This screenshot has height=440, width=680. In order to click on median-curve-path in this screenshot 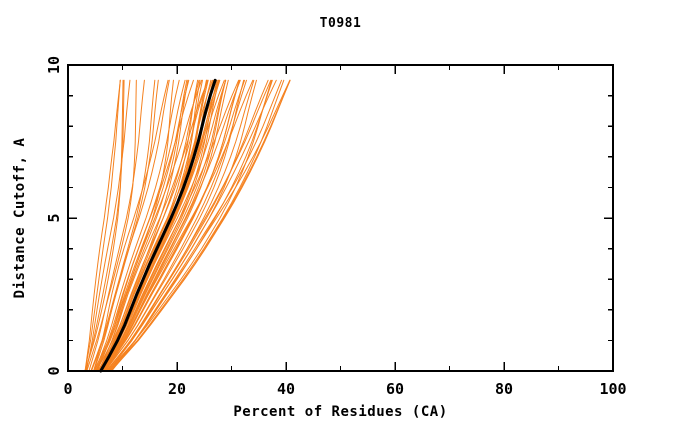, I will do `click(158, 225)`.